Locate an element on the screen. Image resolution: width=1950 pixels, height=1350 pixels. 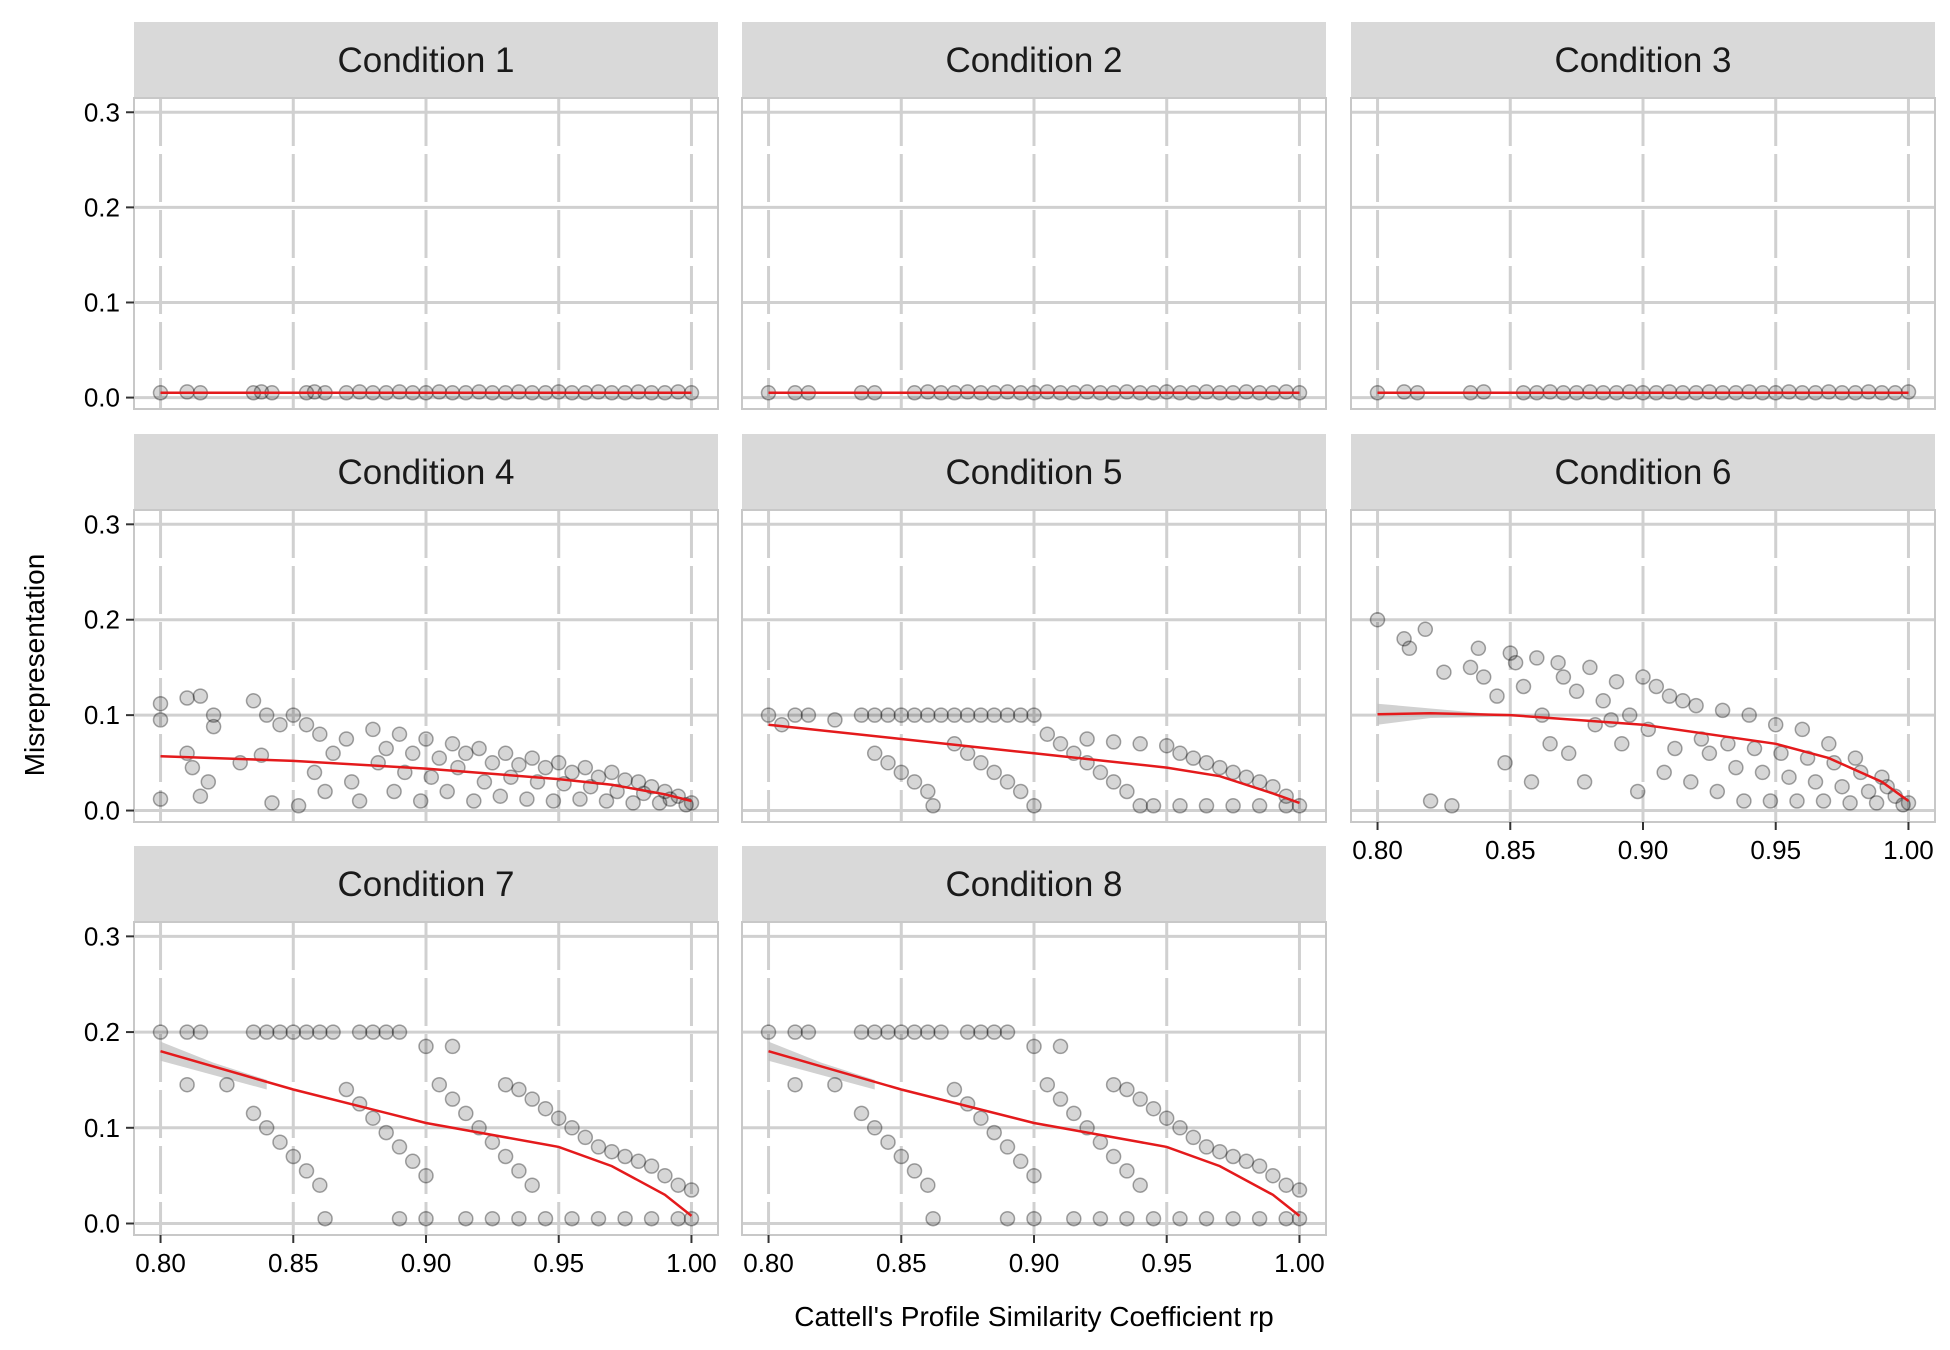
y-tick-label: 0.0 is located at coordinates (102, 1224).